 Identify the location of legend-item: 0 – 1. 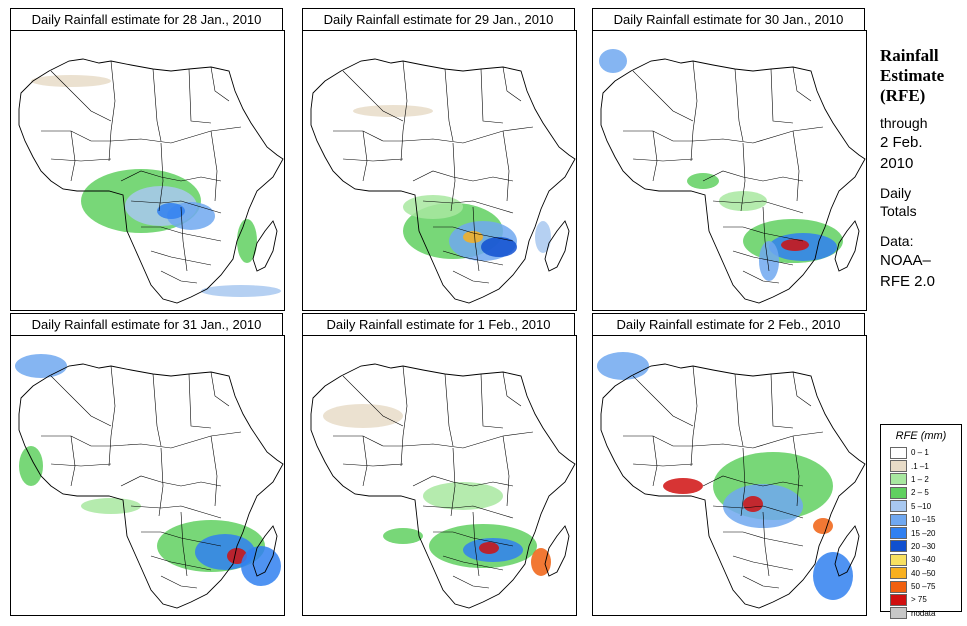
(925, 452).